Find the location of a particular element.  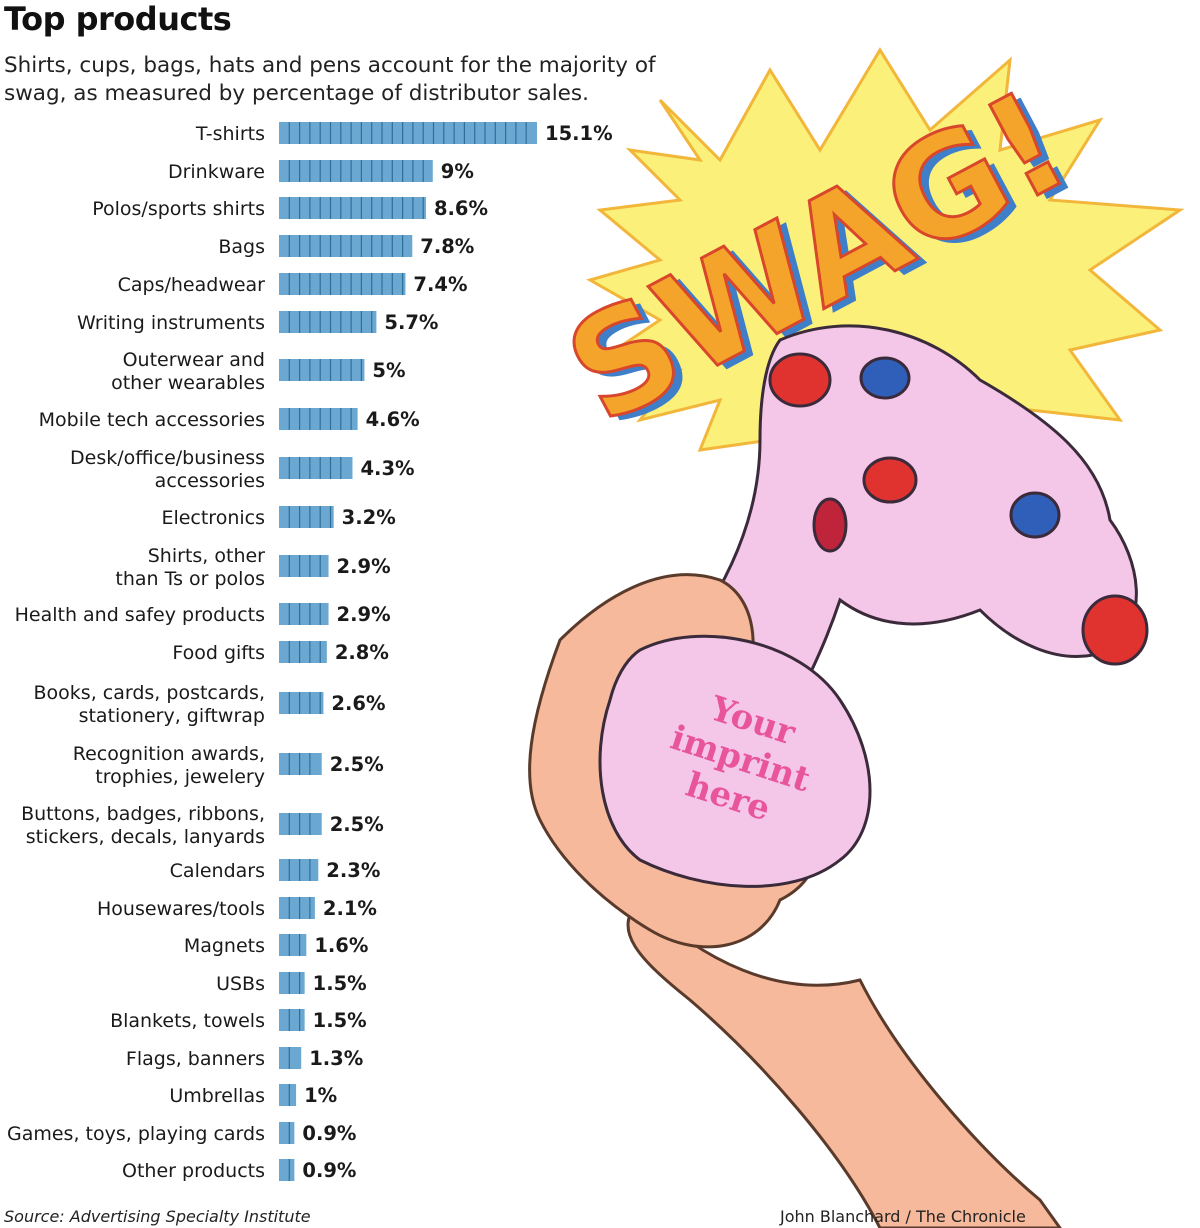

category-label: Bags is located at coordinates (241, 247).